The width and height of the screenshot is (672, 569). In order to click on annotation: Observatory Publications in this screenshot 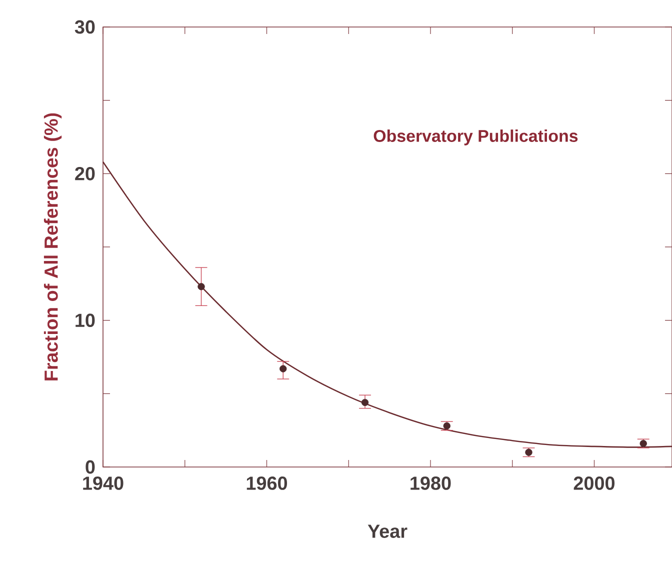, I will do `click(476, 138)`.